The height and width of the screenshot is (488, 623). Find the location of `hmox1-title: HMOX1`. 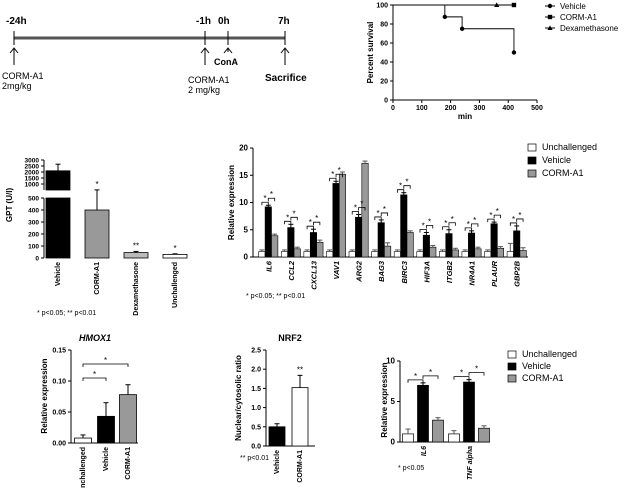

hmox1-title: HMOX1 is located at coordinates (95, 338).